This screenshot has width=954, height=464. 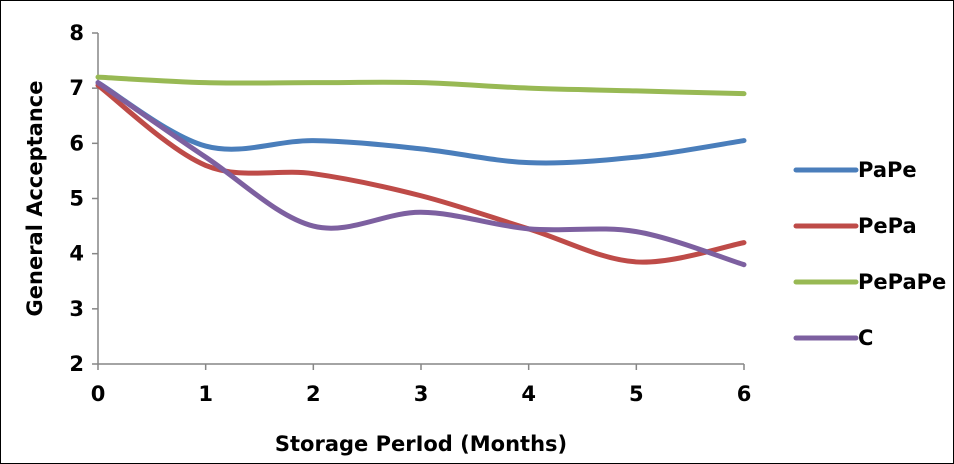 I want to click on series-line-pepape, so click(x=421, y=85).